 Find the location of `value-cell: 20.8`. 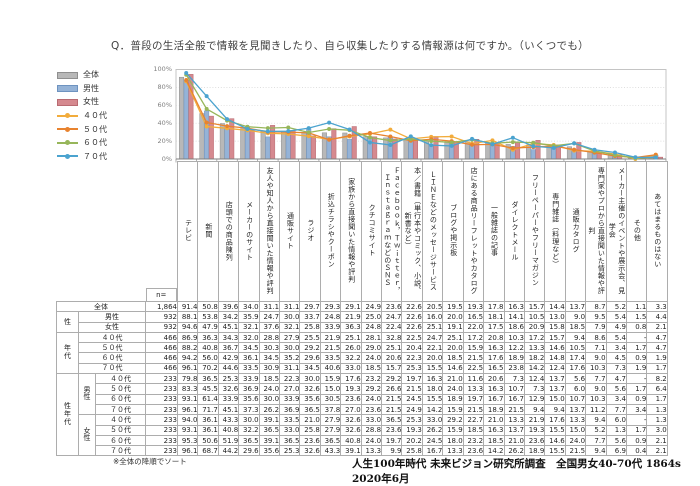

value-cell: 20.8 is located at coordinates (494, 337).